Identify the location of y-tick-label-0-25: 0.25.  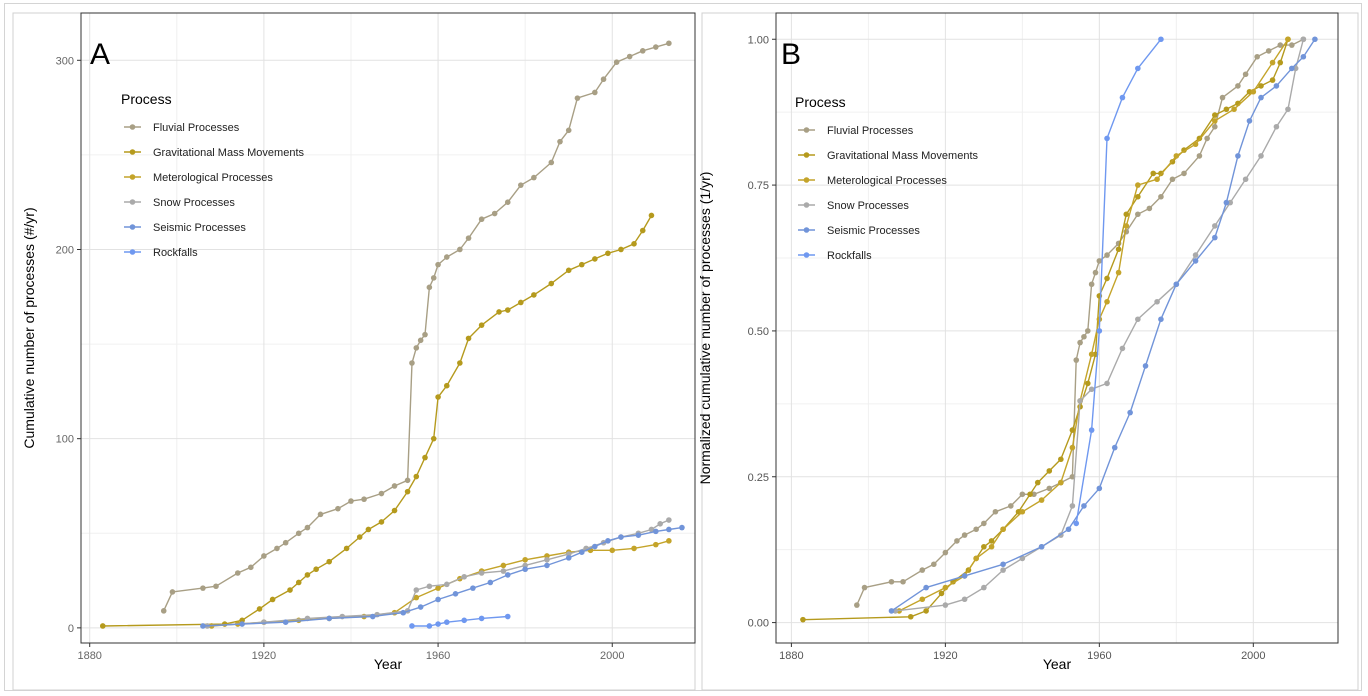
(758, 478).